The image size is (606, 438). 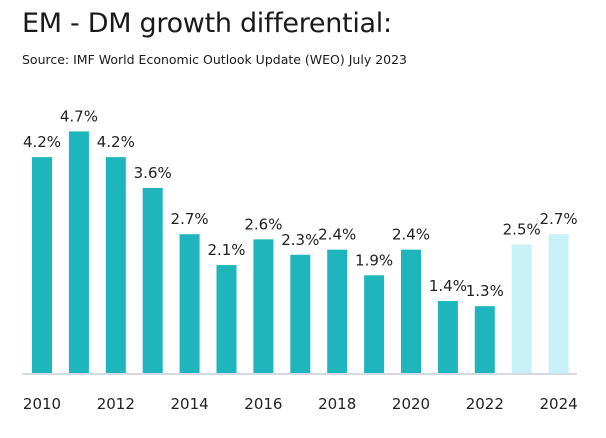 What do you see at coordinates (42, 265) in the screenshot?
I see `bar-2010` at bounding box center [42, 265].